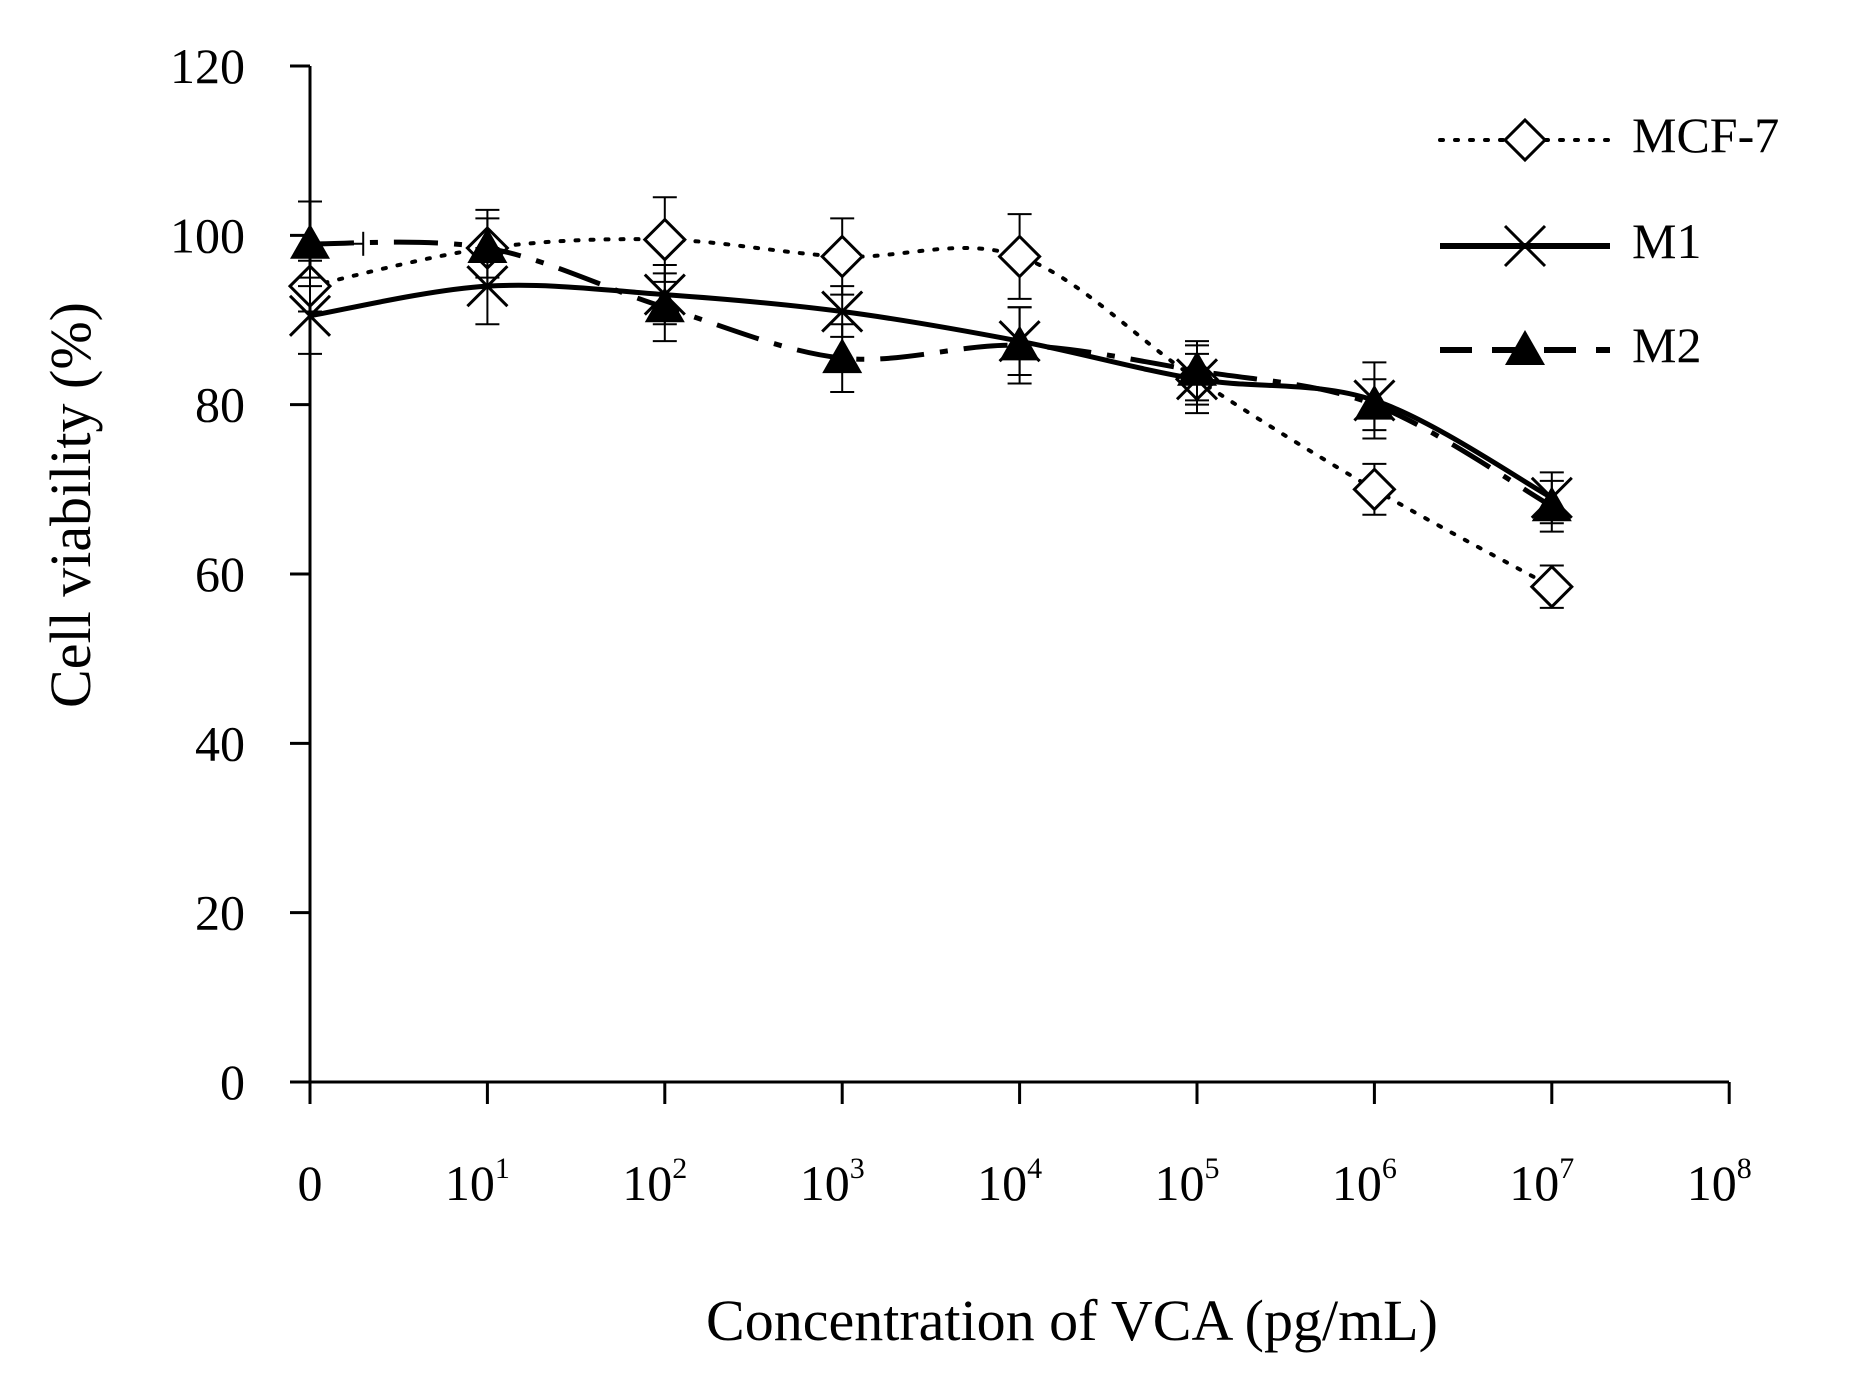  What do you see at coordinates (1187, 1181) in the screenshot?
I see `x-tick-label: 10⁵` at bounding box center [1187, 1181].